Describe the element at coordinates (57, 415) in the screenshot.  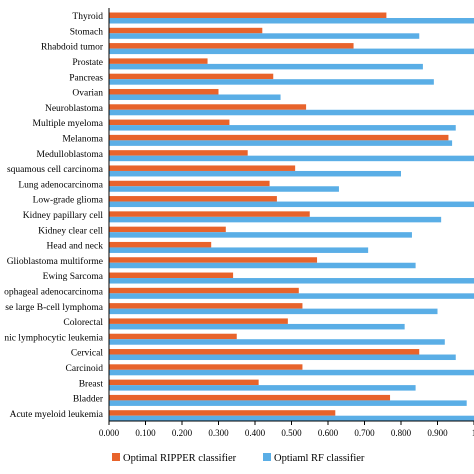
I see `category-label: Acute myeloid leukemia` at that location.